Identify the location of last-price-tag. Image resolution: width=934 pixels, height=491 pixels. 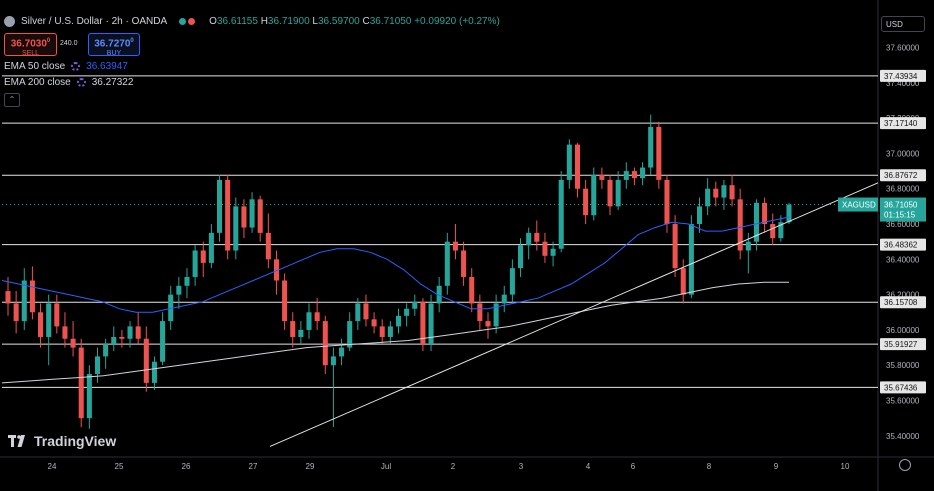
(903, 209).